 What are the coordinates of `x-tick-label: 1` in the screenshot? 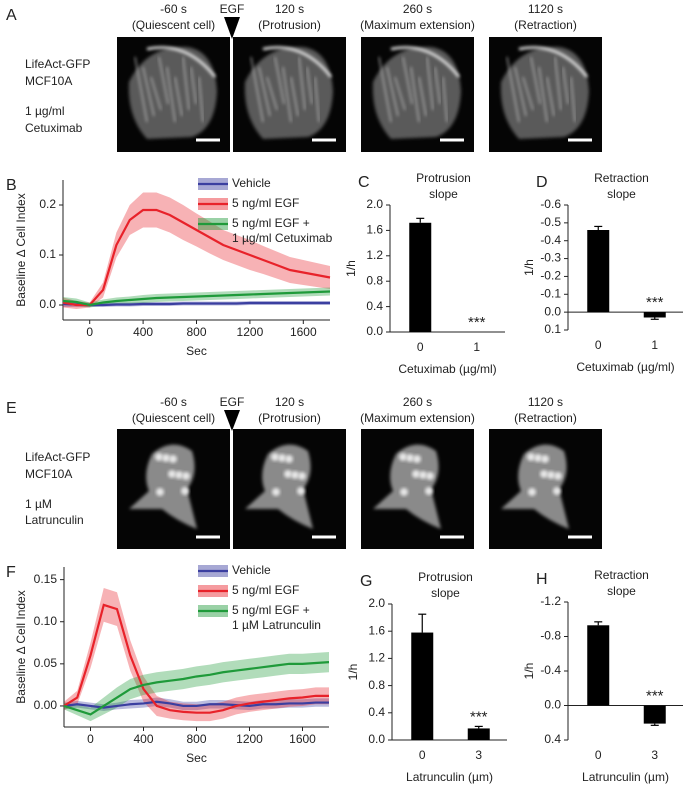 It's located at (654, 345).